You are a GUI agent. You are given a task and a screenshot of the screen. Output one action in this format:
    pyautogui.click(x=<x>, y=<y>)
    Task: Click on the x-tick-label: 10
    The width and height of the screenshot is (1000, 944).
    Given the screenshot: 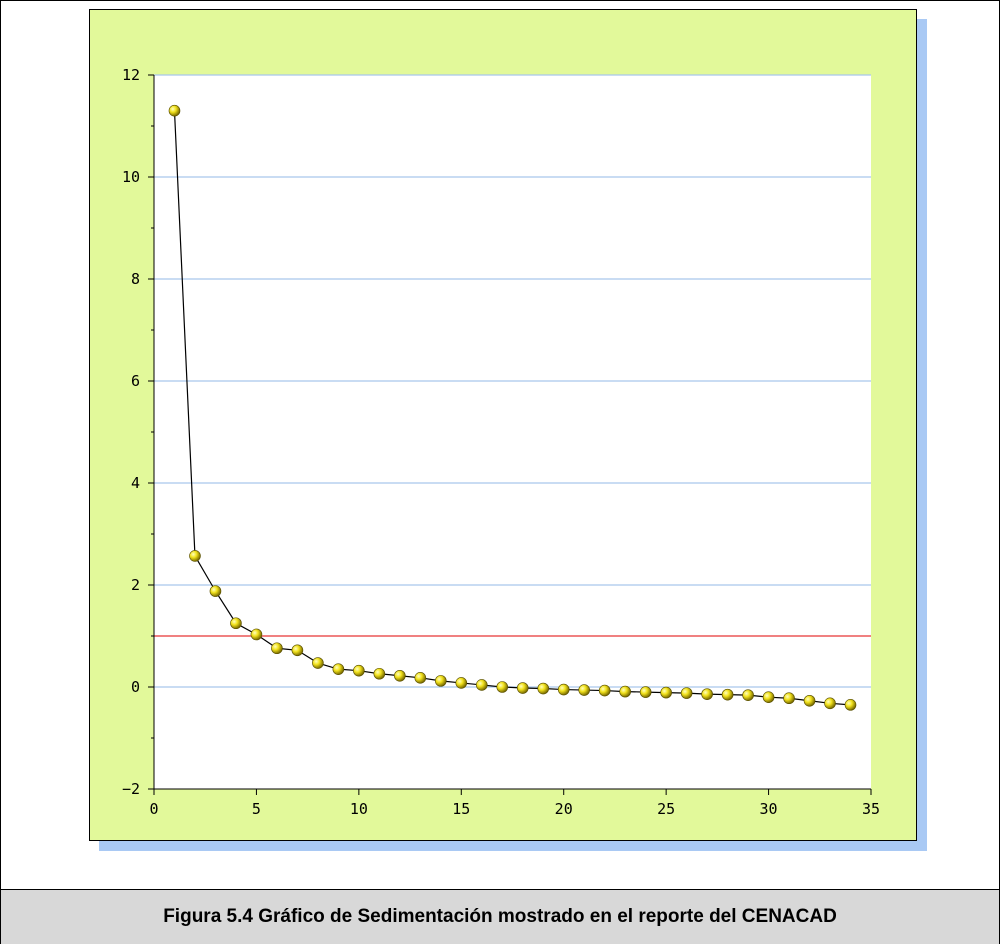 What is the action you would take?
    pyautogui.click(x=359, y=809)
    